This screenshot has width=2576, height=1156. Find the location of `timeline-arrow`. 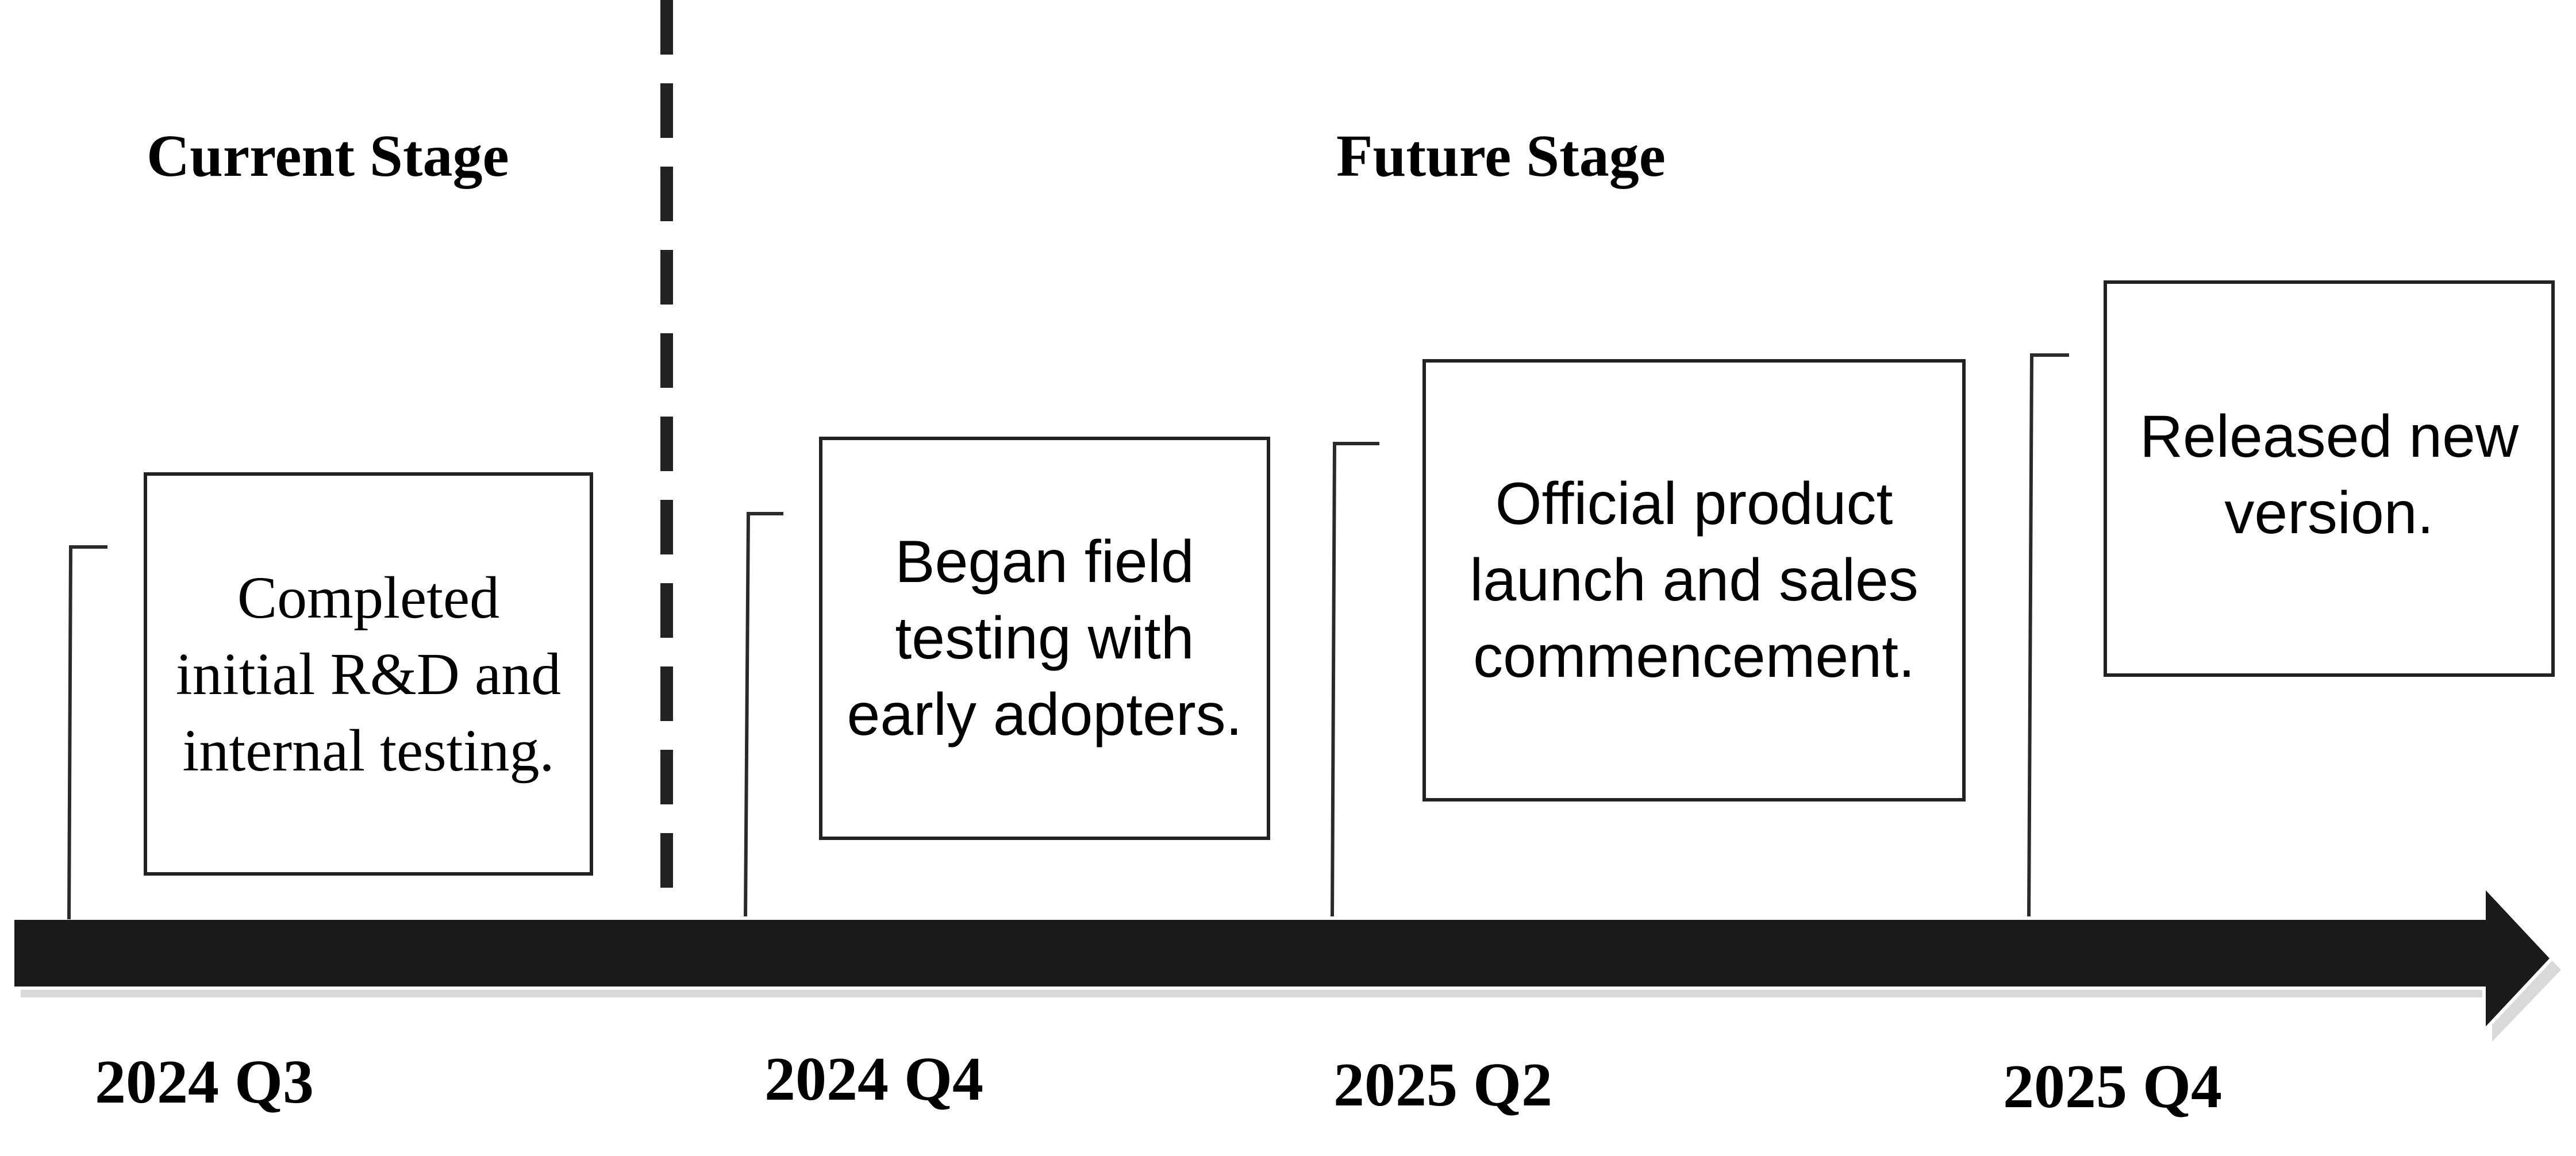

timeline-arrow is located at coordinates (1283, 958).